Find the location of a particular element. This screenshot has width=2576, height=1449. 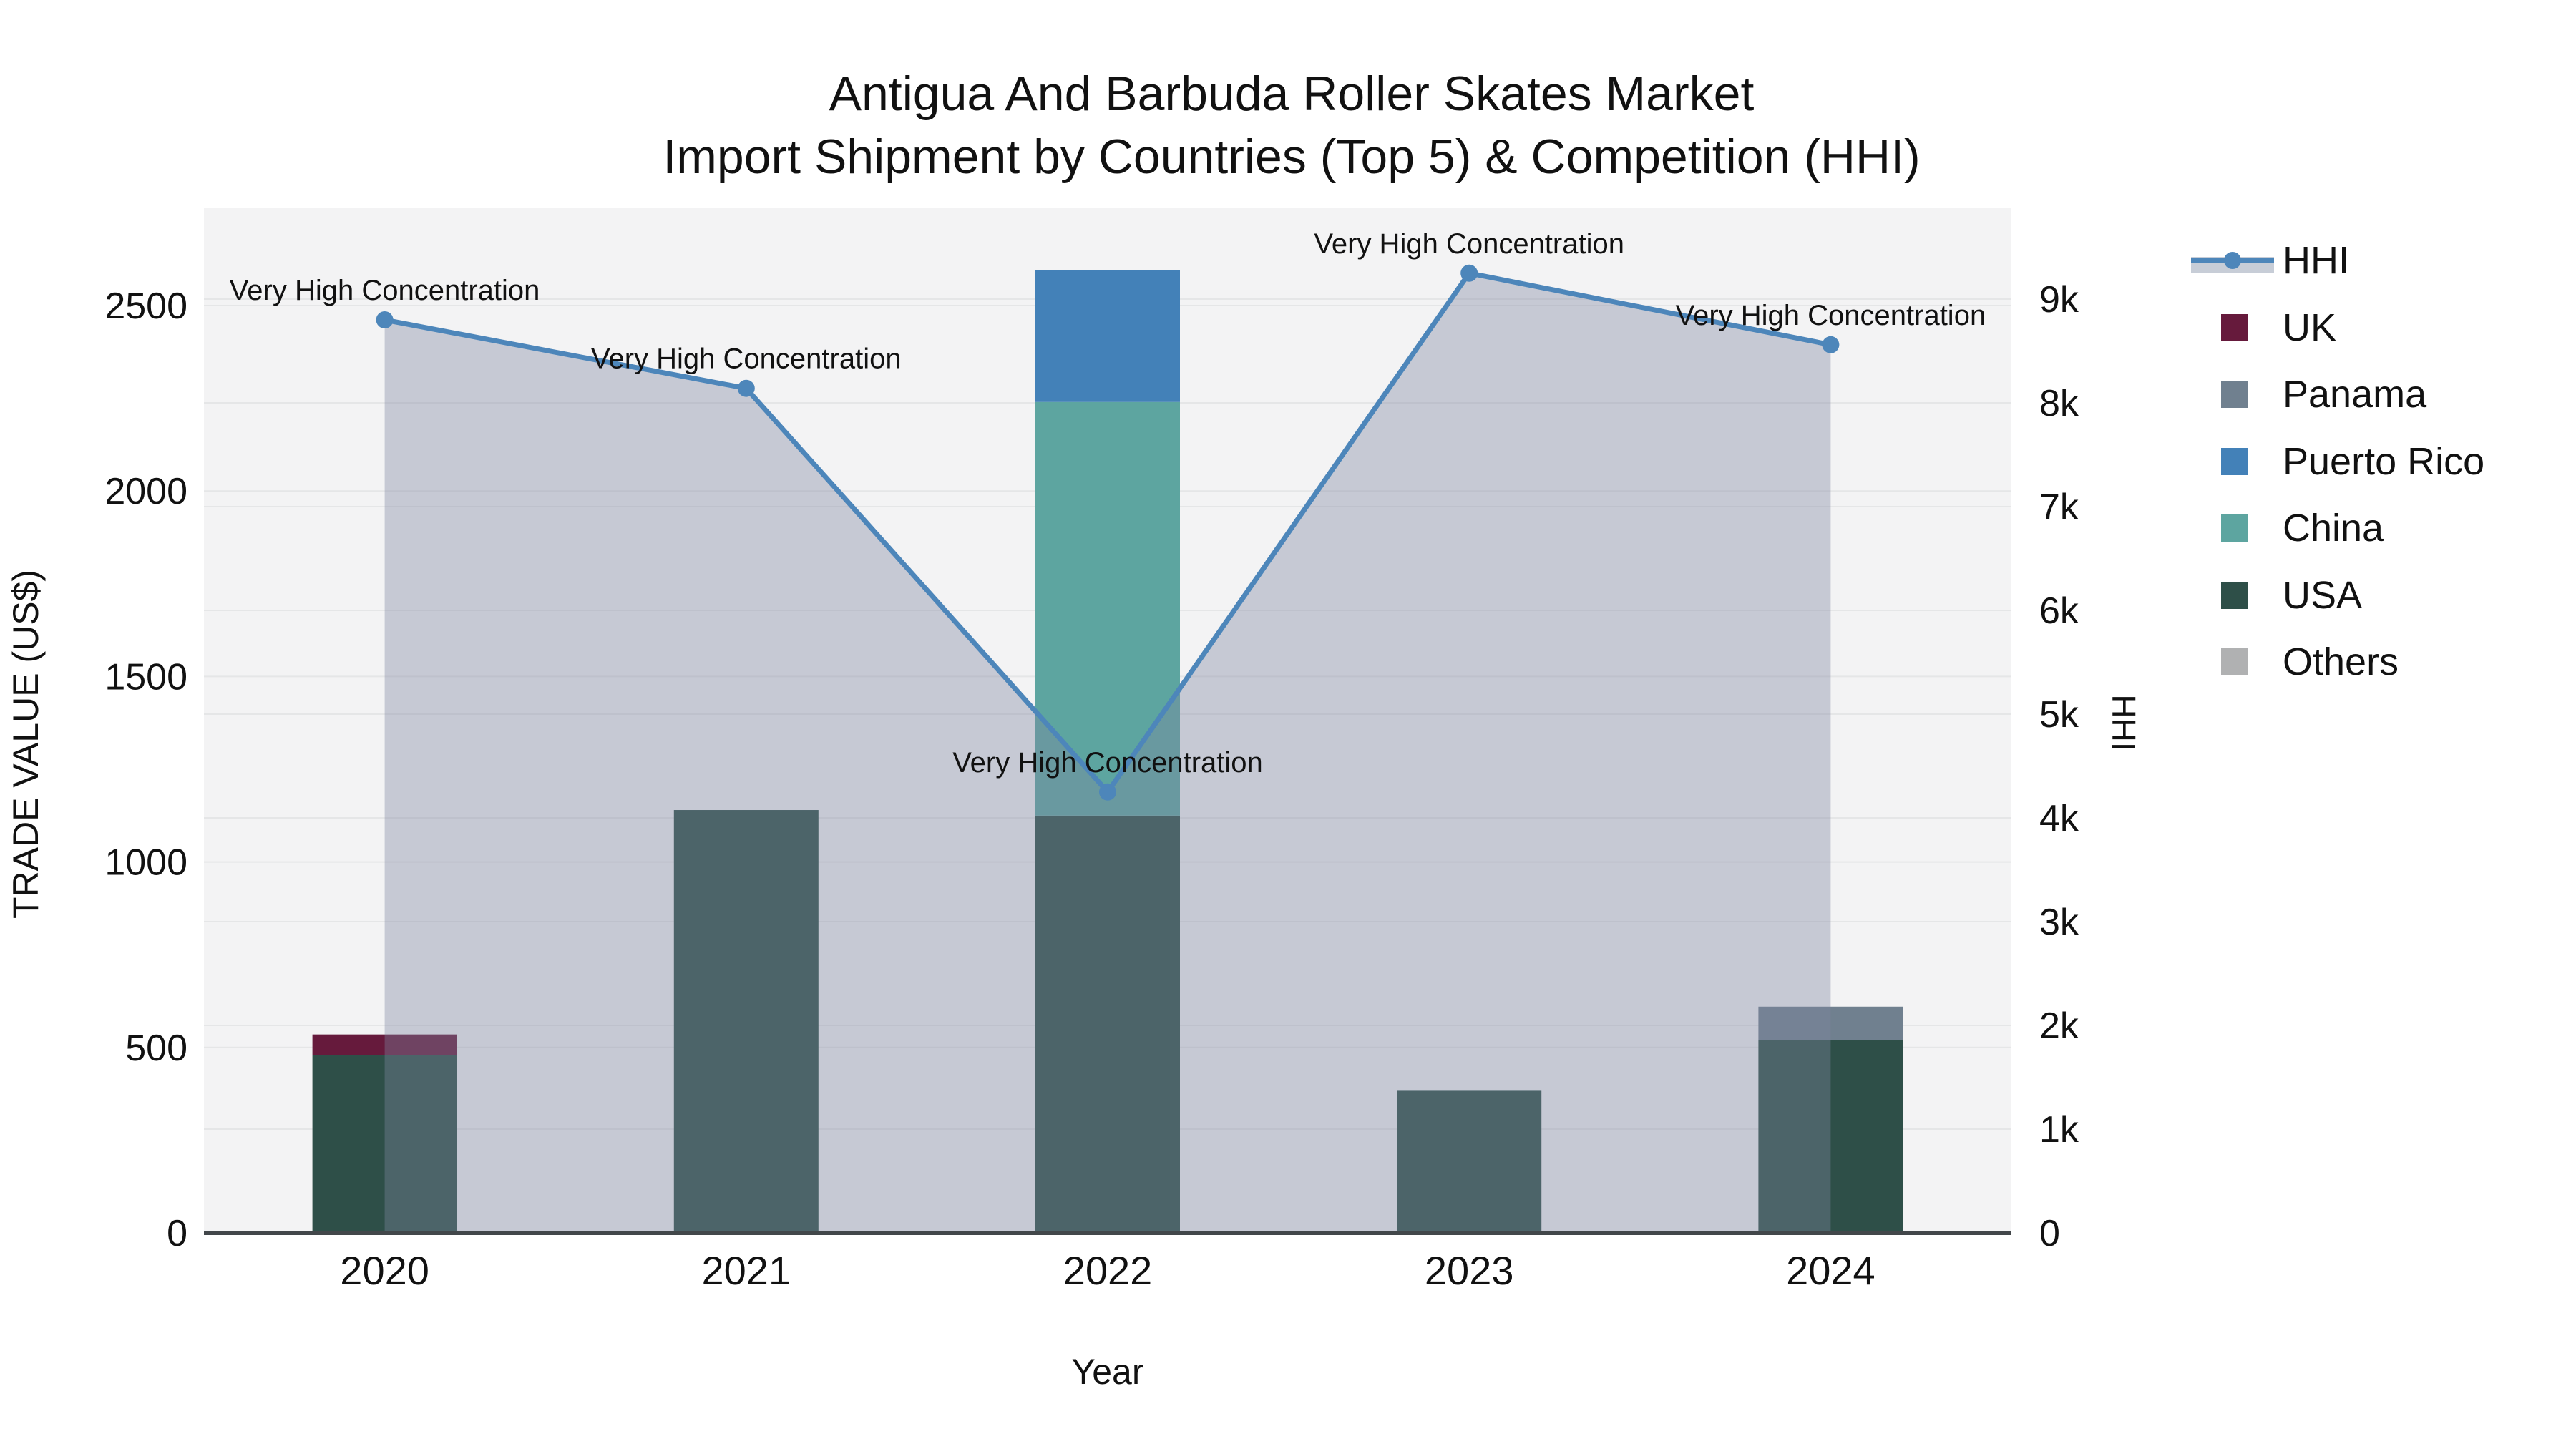

annotation-2021: Very High Concentration is located at coordinates (746, 359).